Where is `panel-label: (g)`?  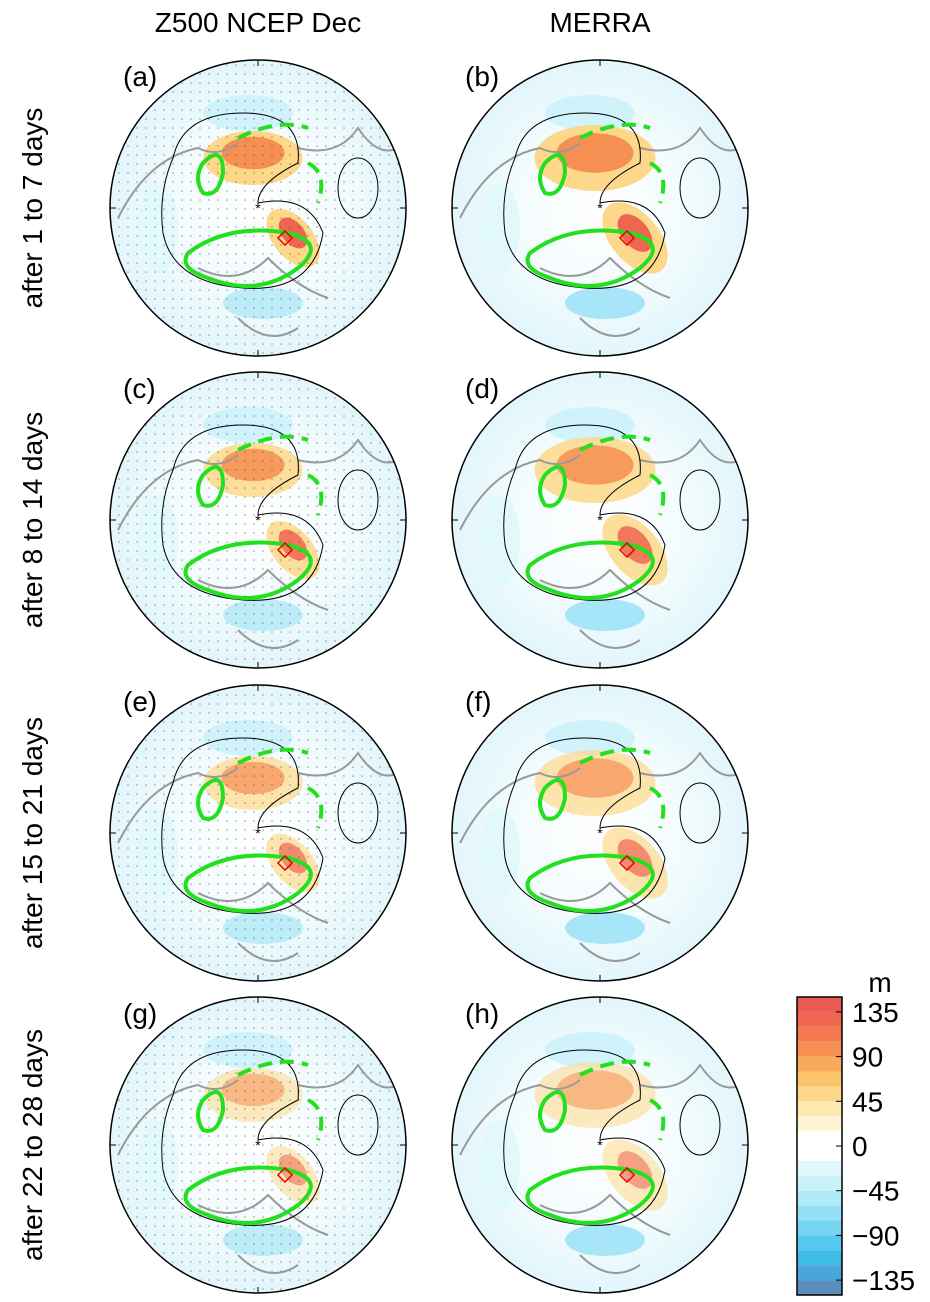
panel-label: (g) is located at coordinates (140, 1013).